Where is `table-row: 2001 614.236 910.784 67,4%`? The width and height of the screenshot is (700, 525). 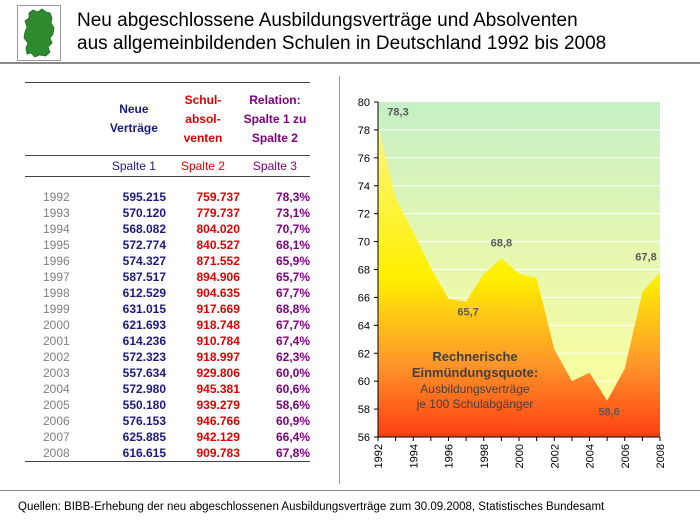 table-row: 2001 614.236 910.784 67,4% is located at coordinates (167, 341).